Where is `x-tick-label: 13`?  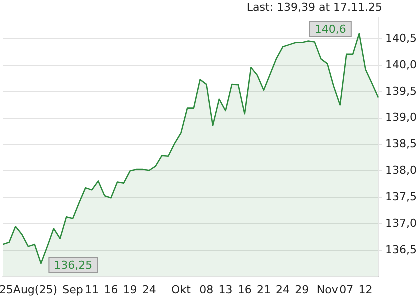 x-tick-label: 13 is located at coordinates (225, 289).